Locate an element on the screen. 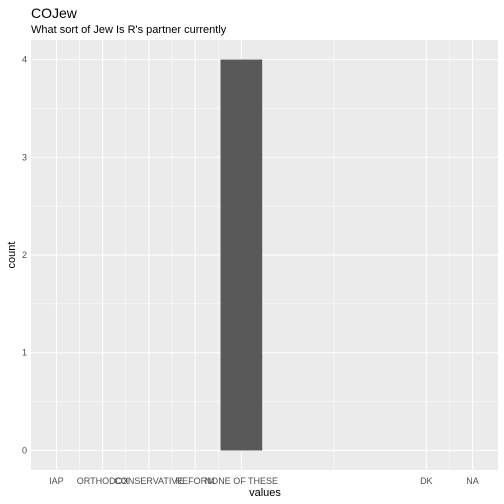  x-tick-label: REFORM is located at coordinates (195, 481).